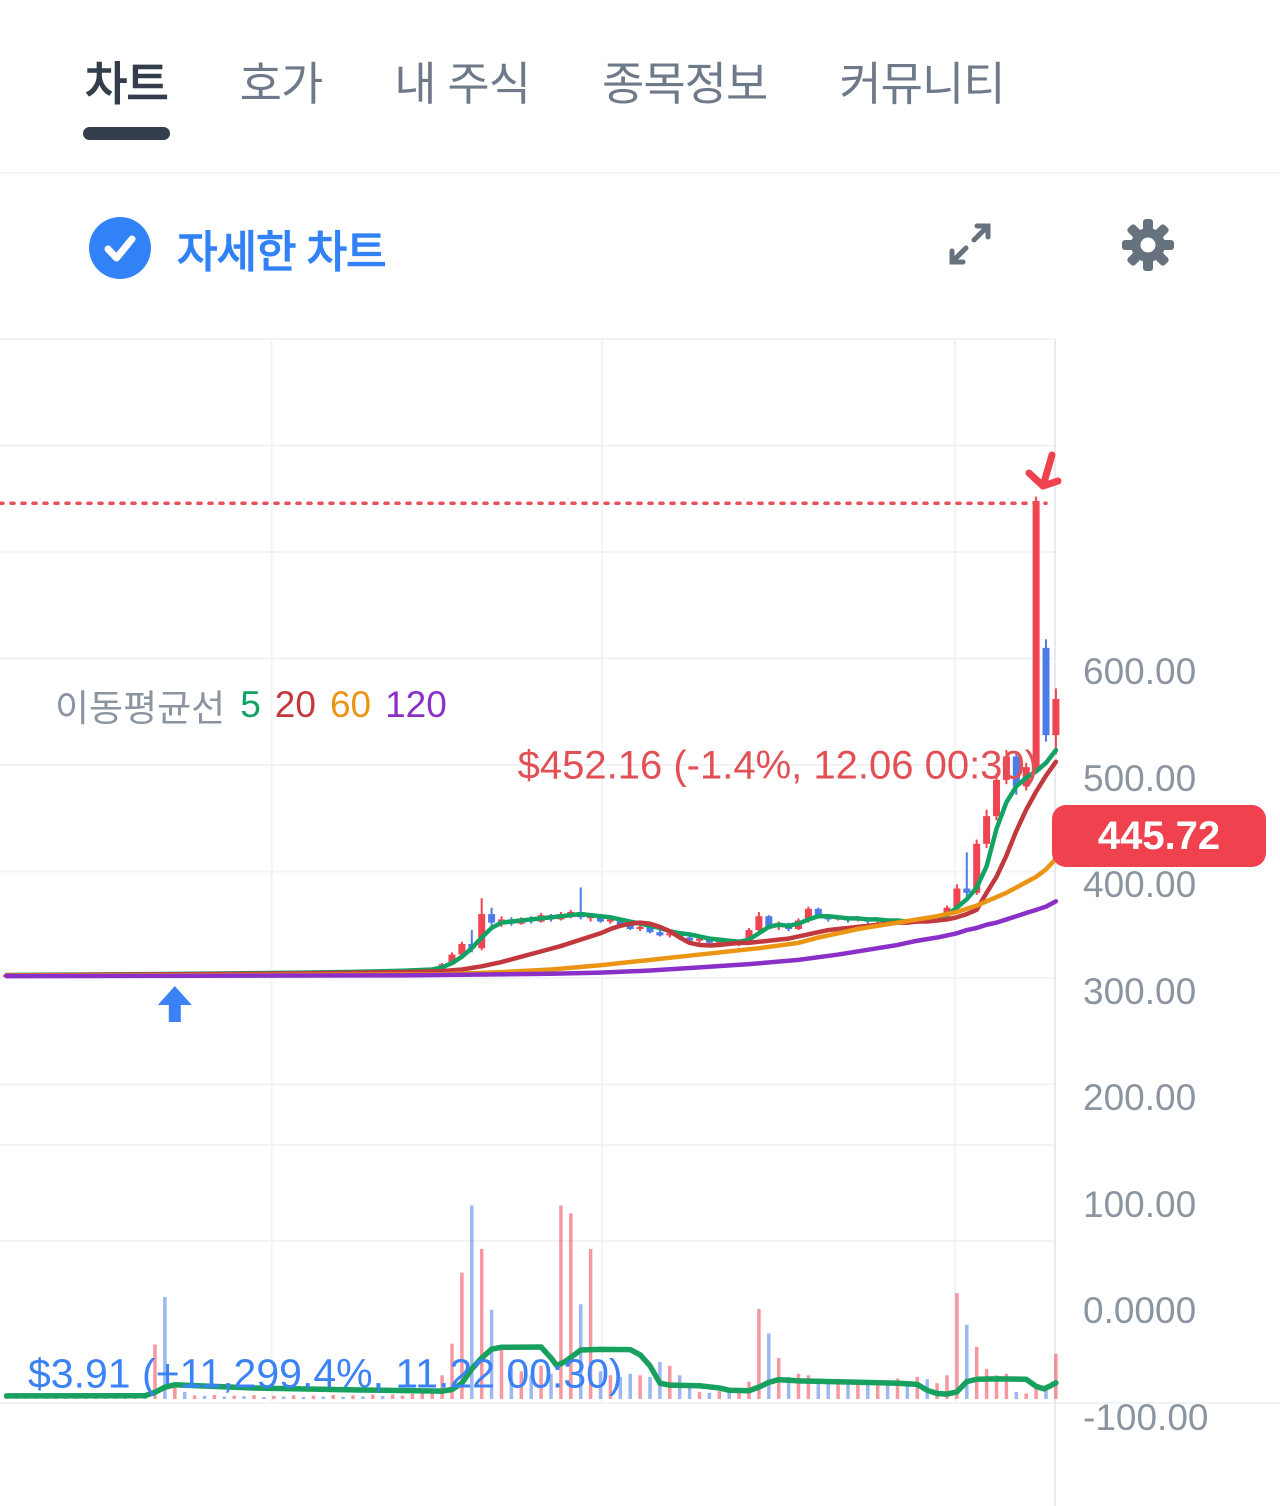 The width and height of the screenshot is (1280, 1506). I want to click on tab-3: 내 주식, so click(462, 84).